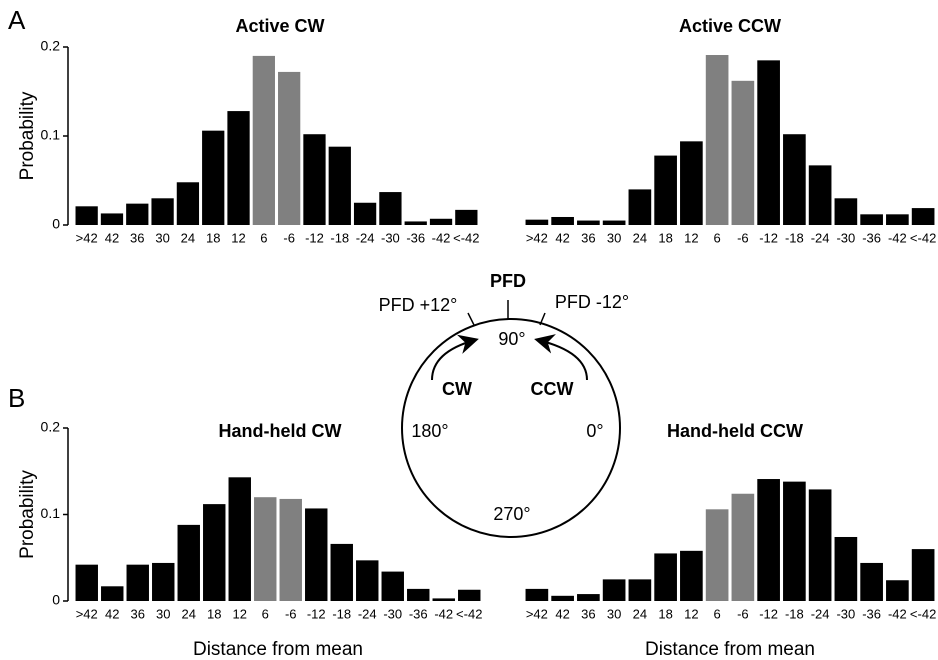  What do you see at coordinates (415, 237) in the screenshot?
I see `x-tick-label: -36` at bounding box center [415, 237].